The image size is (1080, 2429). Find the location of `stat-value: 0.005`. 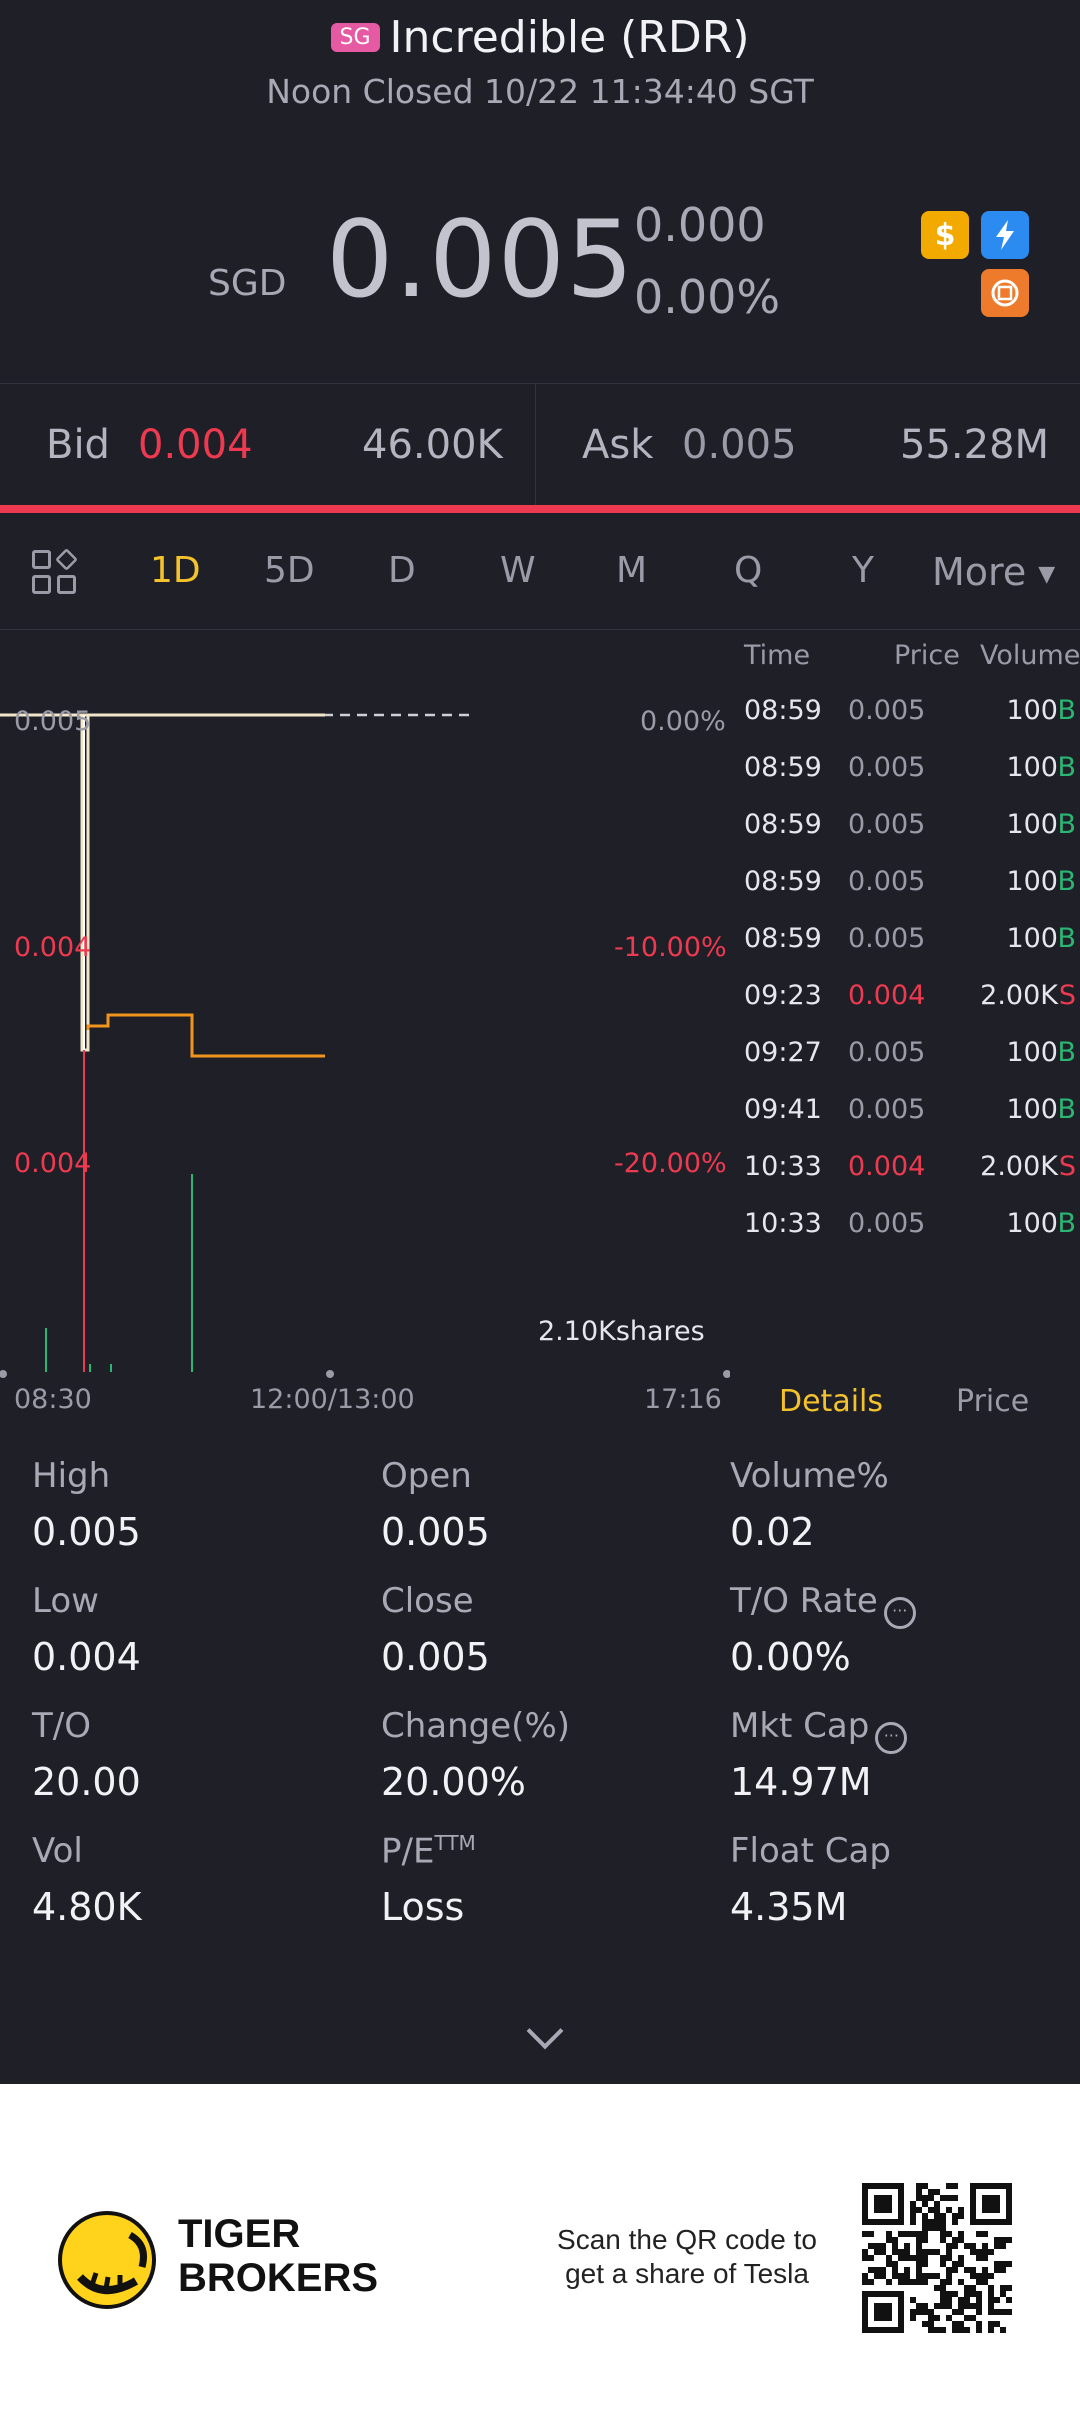

stat-value: 0.005 is located at coordinates (86, 1532).